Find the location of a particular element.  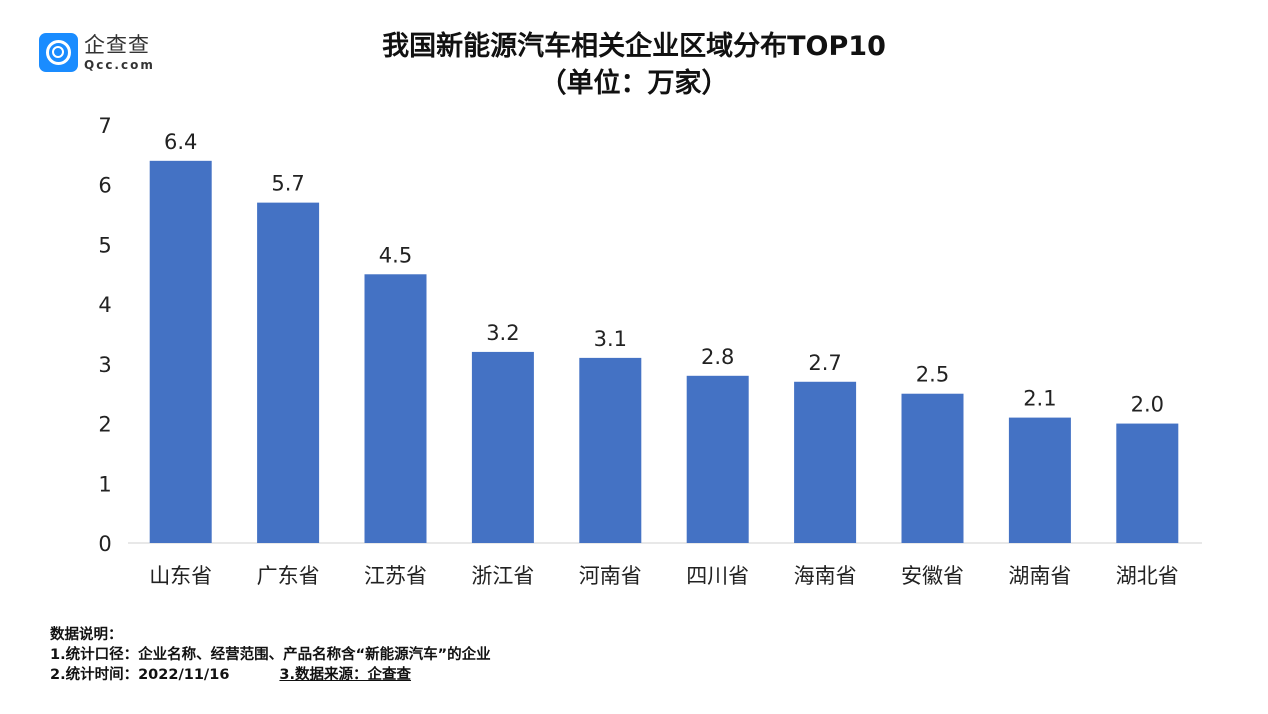

data-label: 4.5 is located at coordinates (395, 255).